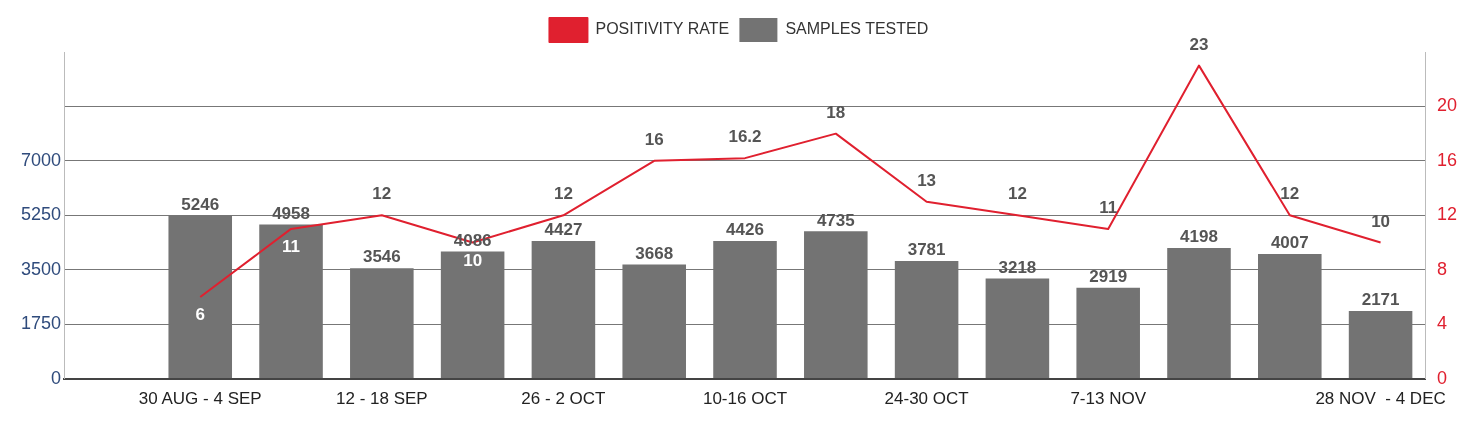 This screenshot has width=1478, height=421. I want to click on y2-tick-label: 16, so click(1447, 159).